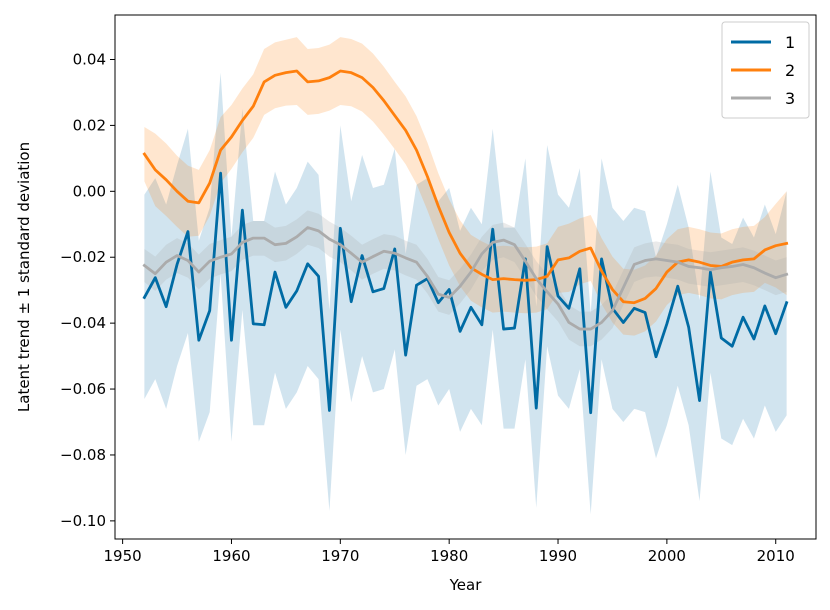 The width and height of the screenshot is (830, 610). Describe the element at coordinates (83, 455) in the screenshot. I see `y-tick-label: −0.08` at that location.